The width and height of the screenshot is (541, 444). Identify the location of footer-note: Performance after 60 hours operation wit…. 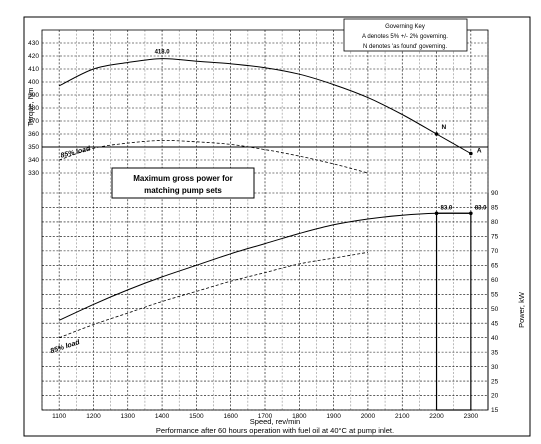
(275, 430).